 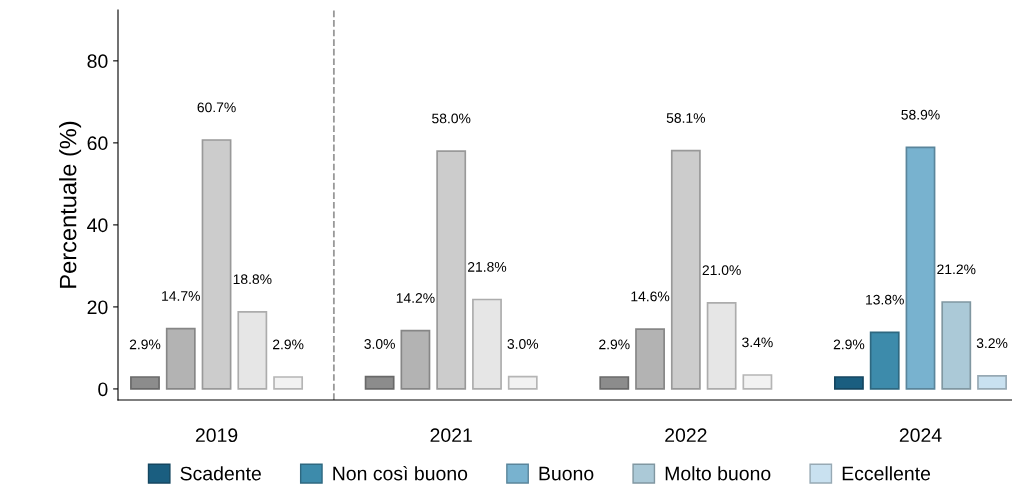 I want to click on data-label: 14.2%, so click(x=415, y=298).